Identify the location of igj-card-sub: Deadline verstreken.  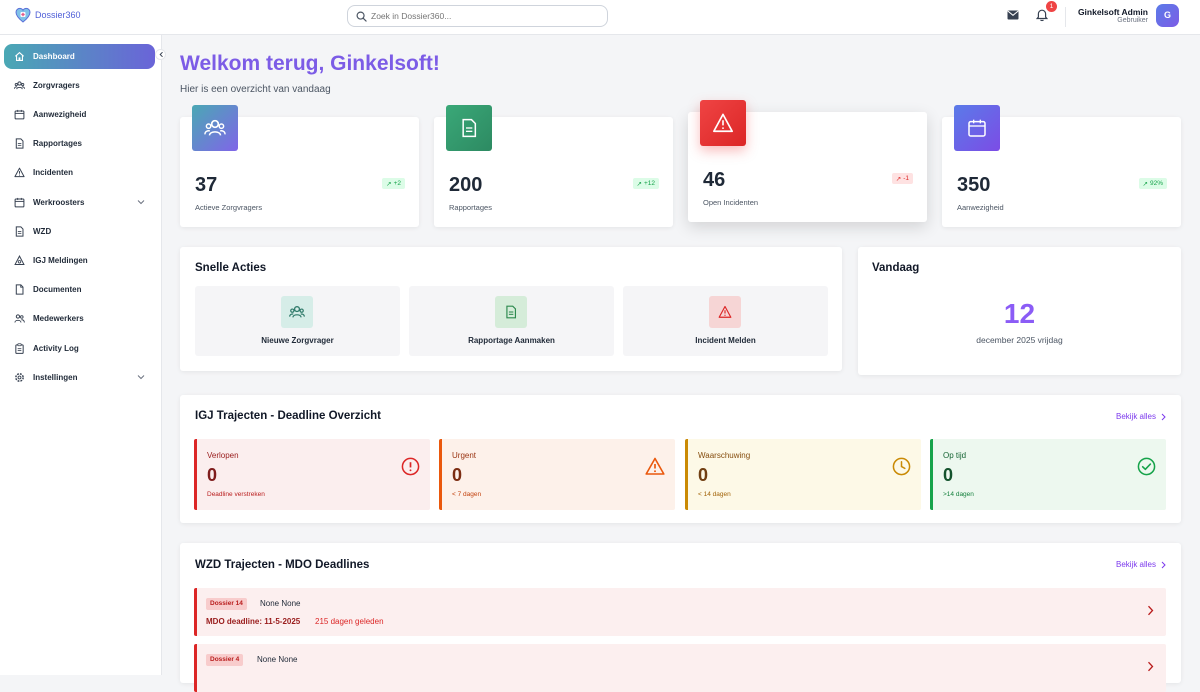
(236, 494).